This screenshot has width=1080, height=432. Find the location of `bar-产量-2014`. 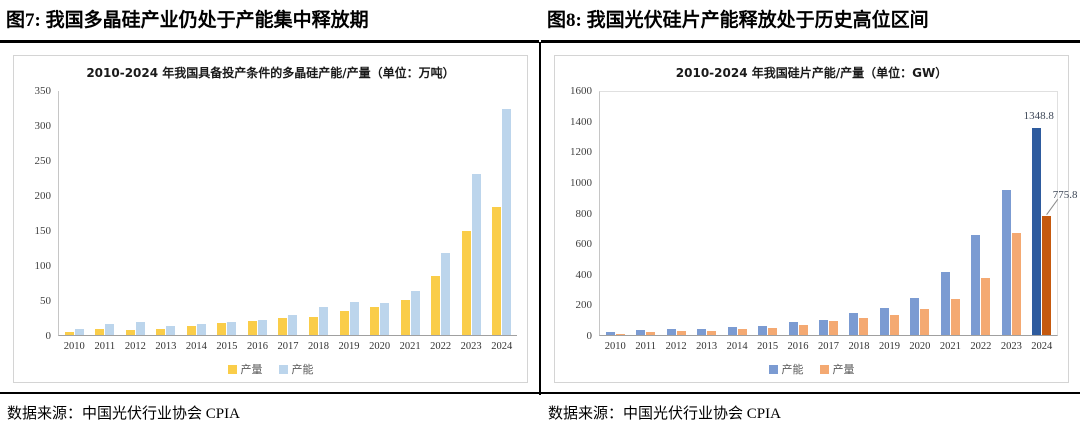

bar-产量-2014 is located at coordinates (191, 330).